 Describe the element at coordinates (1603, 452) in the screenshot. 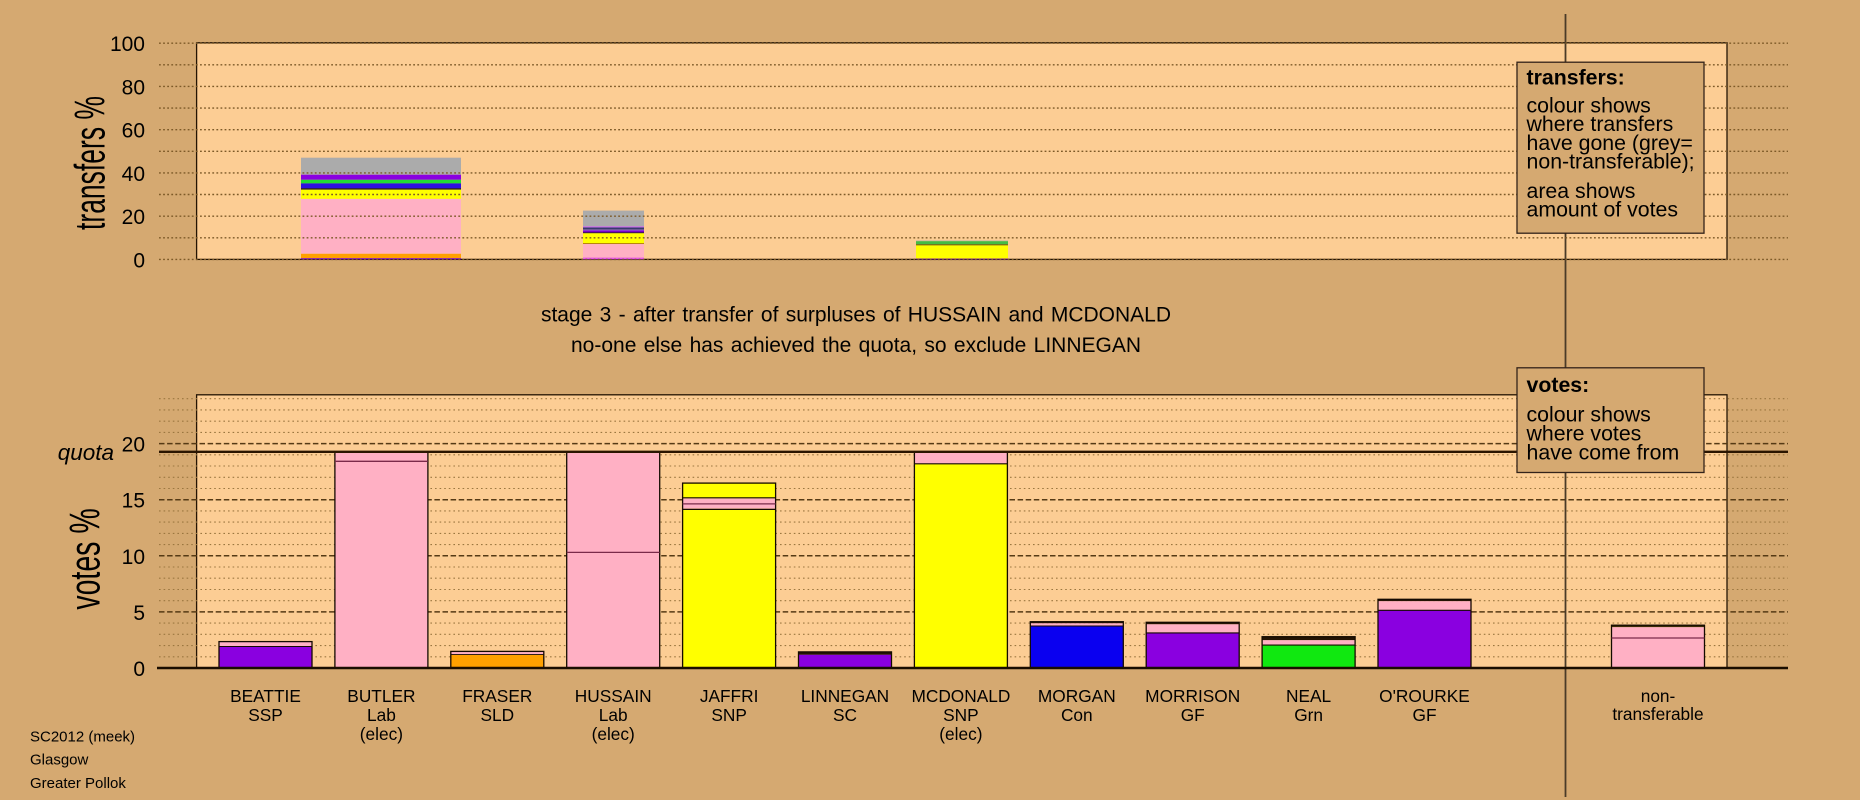

I see `svg-text: have come from` at that location.